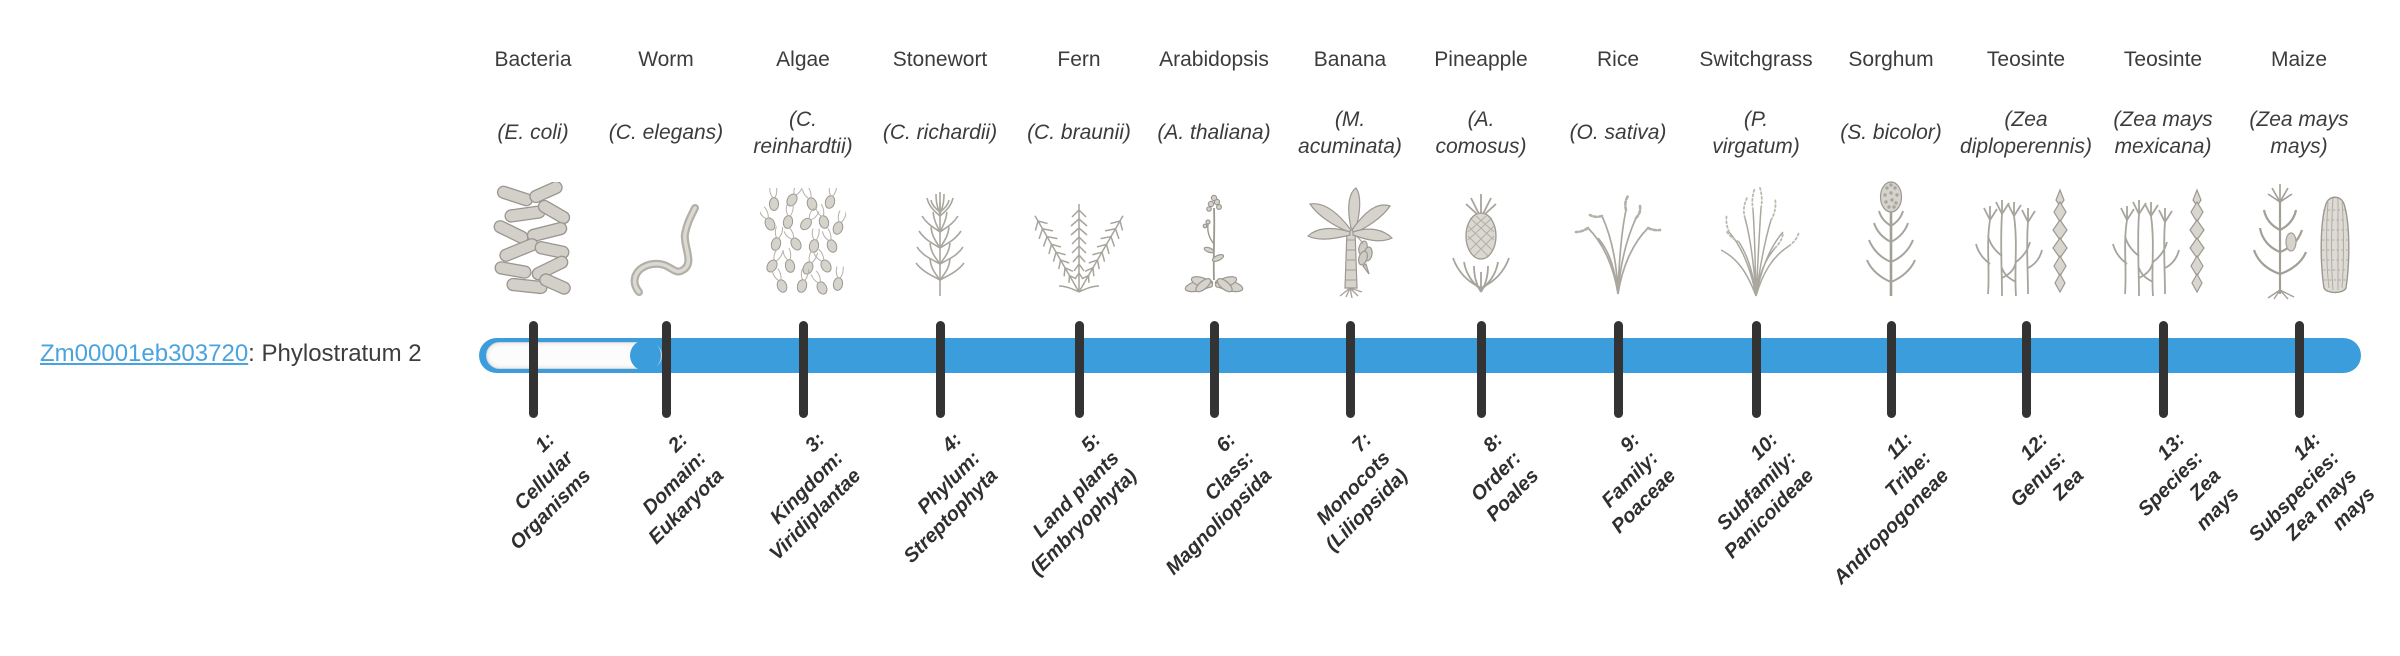 This screenshot has width=2400, height=656. What do you see at coordinates (1481, 235) in the screenshot?
I see `pineapple-icon` at bounding box center [1481, 235].